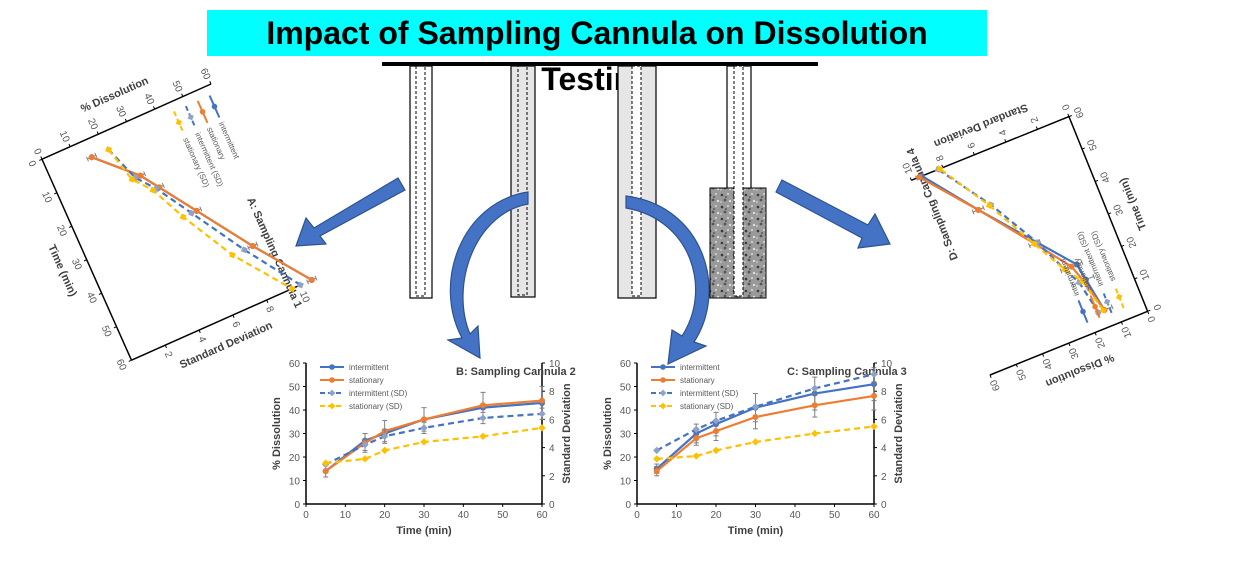 Image resolution: width=1240 pixels, height=588 pixels. I want to click on x-tick-label: 30, so click(76, 264).